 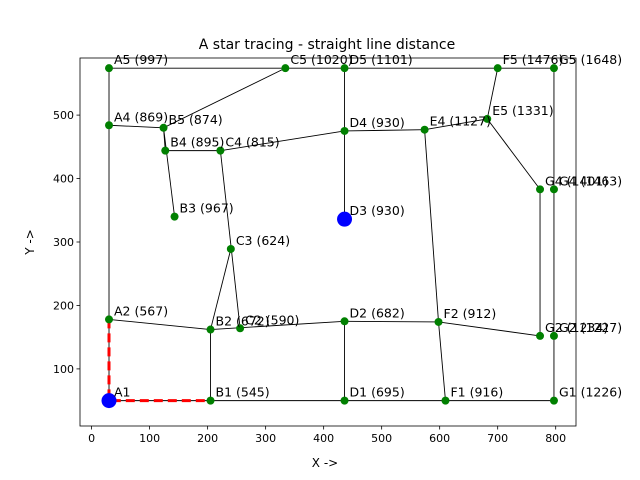 What do you see at coordinates (590, 392) in the screenshot?
I see `node-label-G1: G1 (1226)` at bounding box center [590, 392].